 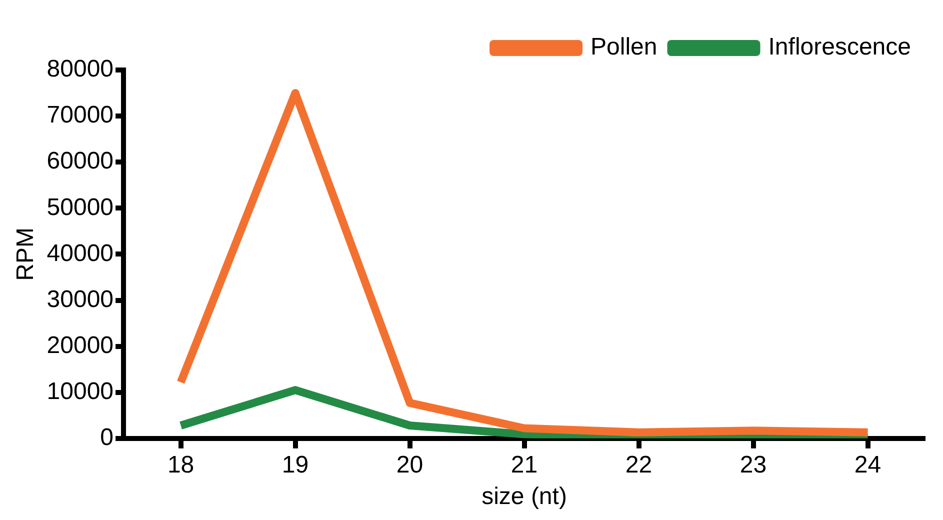 I want to click on x-tick-label: 19, so click(x=295, y=464).